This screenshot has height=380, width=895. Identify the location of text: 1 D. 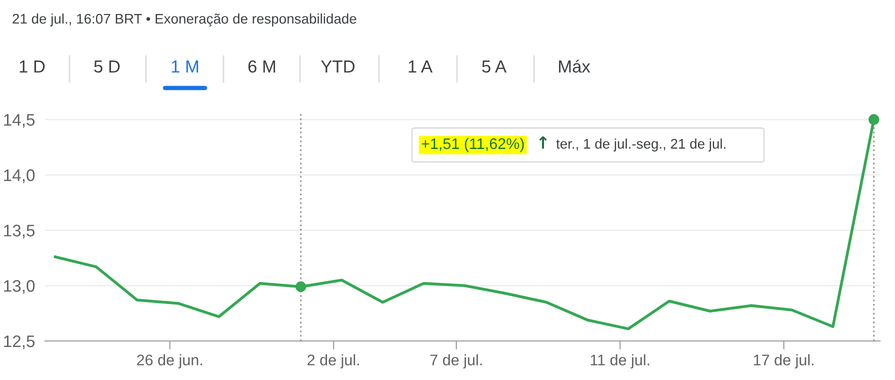
(32, 66).